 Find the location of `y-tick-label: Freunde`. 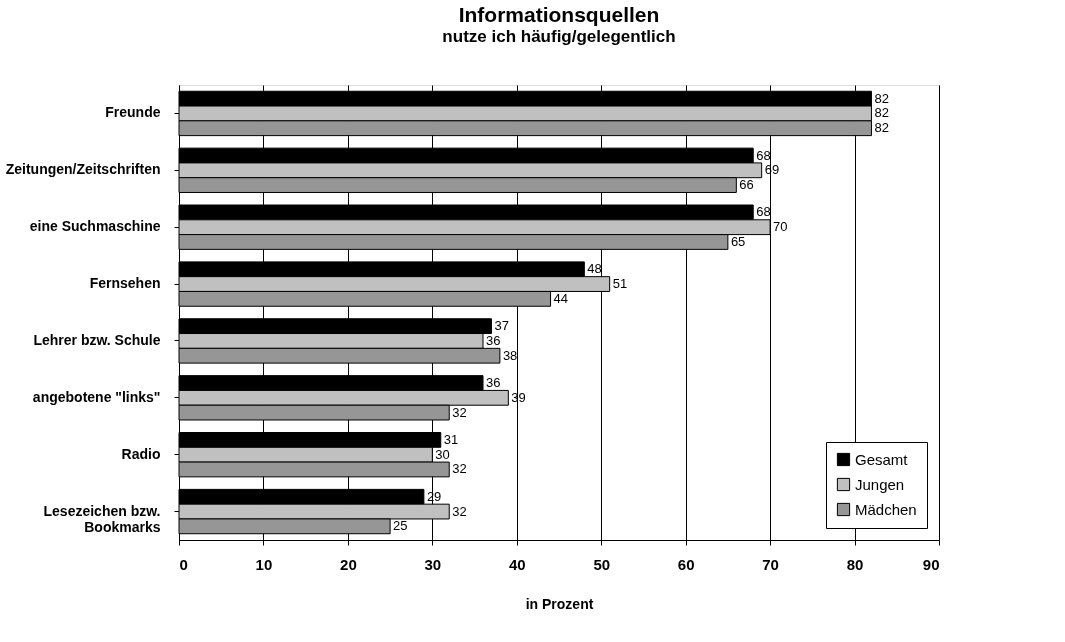

y-tick-label: Freunde is located at coordinates (133, 112).